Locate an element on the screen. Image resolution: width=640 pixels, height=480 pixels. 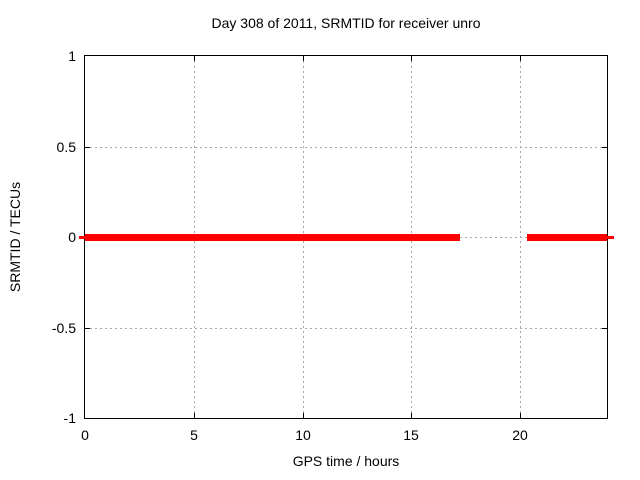
y-tick-label: -0.5 is located at coordinates (63, 328).